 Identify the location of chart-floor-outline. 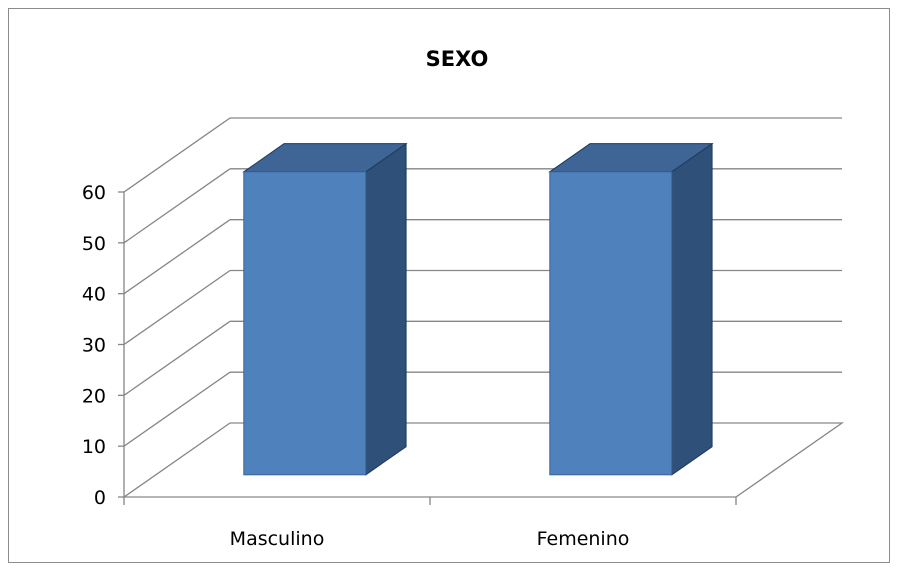
(483, 460).